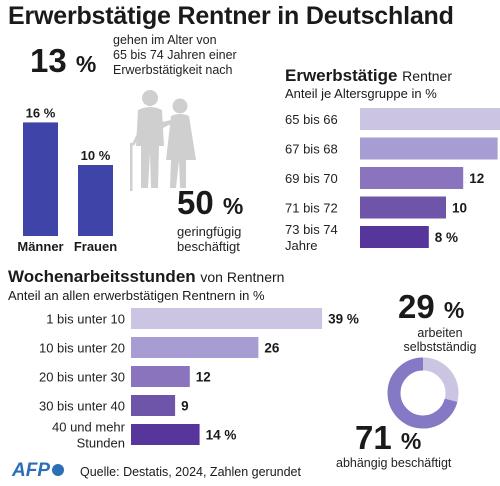 This screenshot has height=486, width=500. What do you see at coordinates (48, 60) in the screenshot?
I see `intro-value: 13` at bounding box center [48, 60].